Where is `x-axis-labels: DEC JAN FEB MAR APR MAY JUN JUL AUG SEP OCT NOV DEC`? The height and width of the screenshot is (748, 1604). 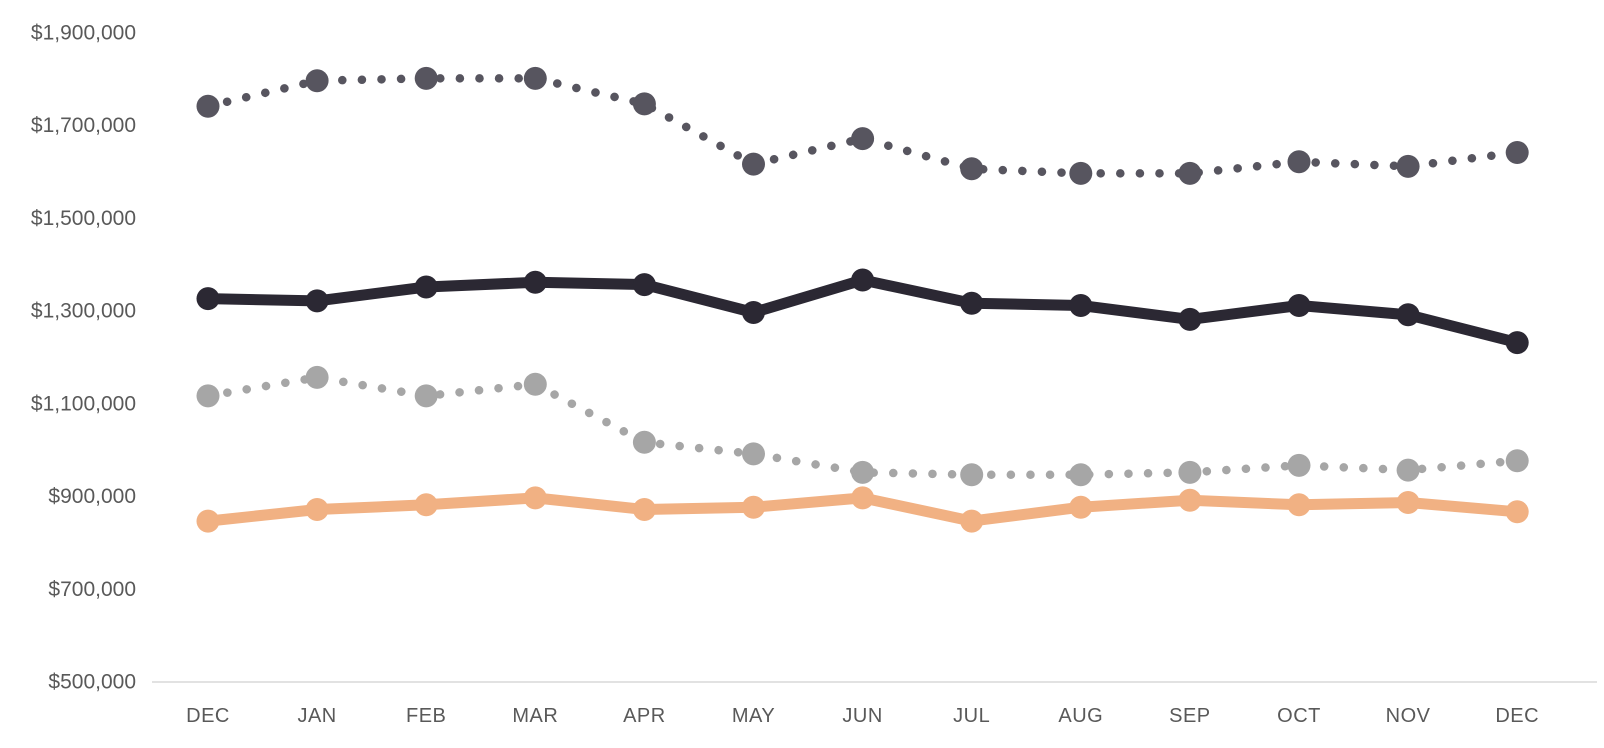 x-axis-labels: DEC JAN FEB MAR APR MAY JUN JUL AUG SEP OCT NOV DEC is located at coordinates (862, 716).